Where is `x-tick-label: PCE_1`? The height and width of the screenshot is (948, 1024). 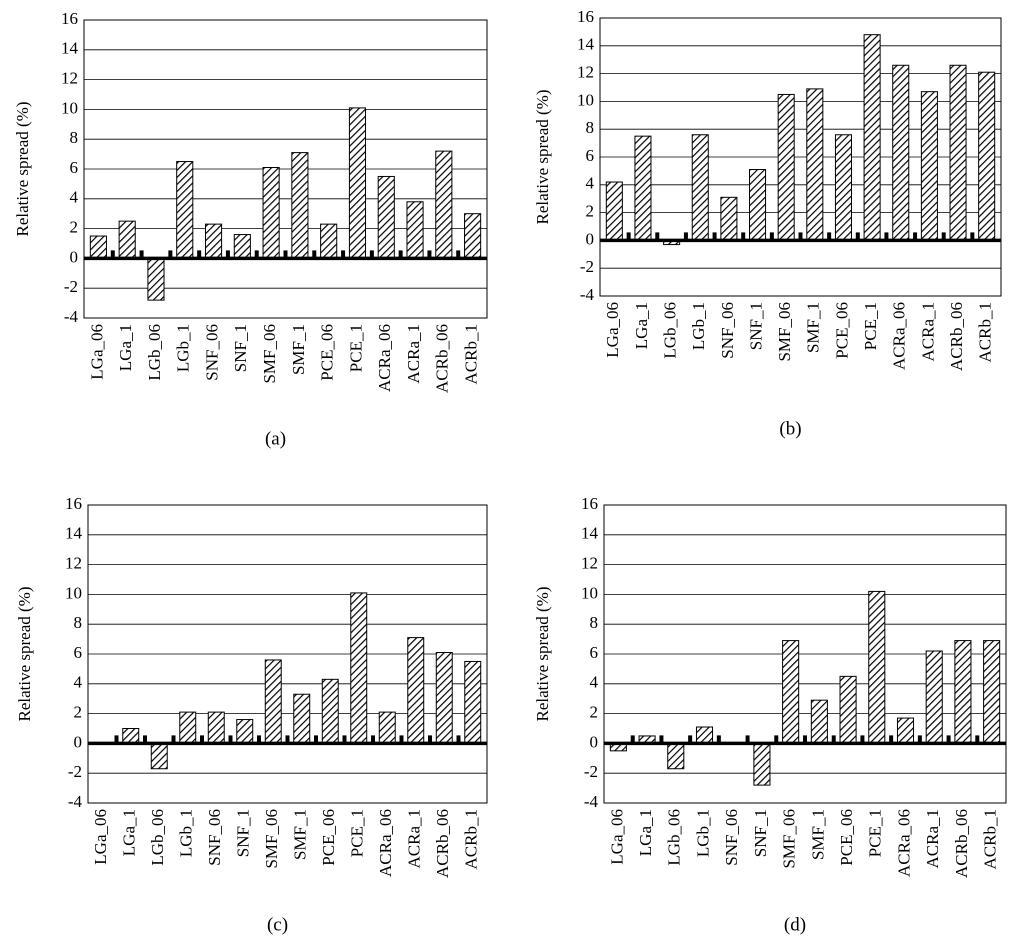
x-tick-label: PCE_1 is located at coordinates (870, 326).